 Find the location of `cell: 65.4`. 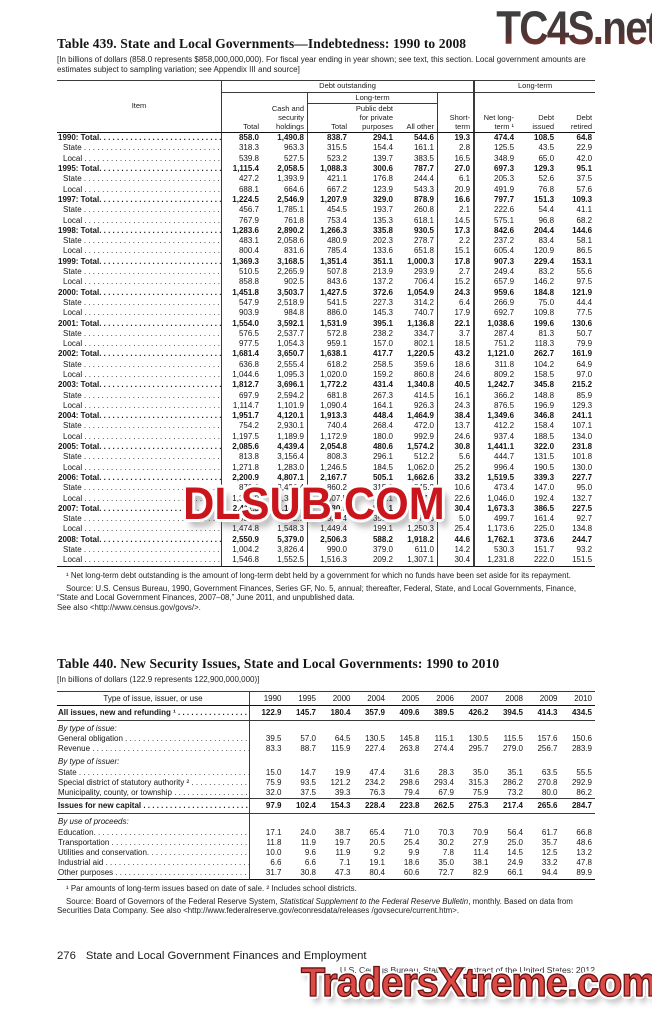

cell: 65.4 is located at coordinates (377, 832).